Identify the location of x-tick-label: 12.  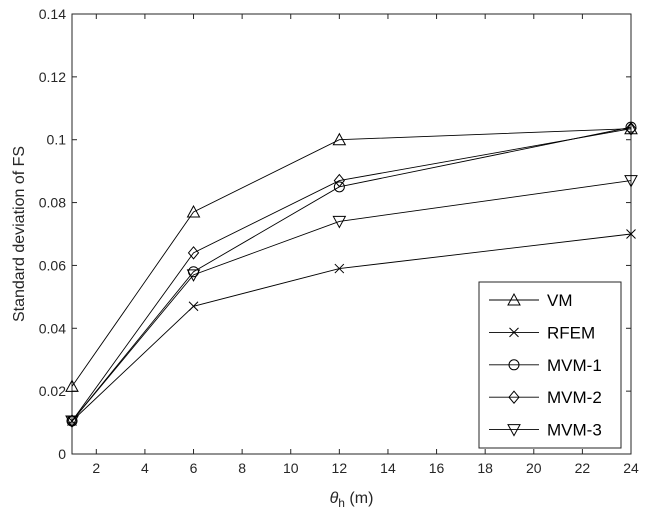
(340, 468).